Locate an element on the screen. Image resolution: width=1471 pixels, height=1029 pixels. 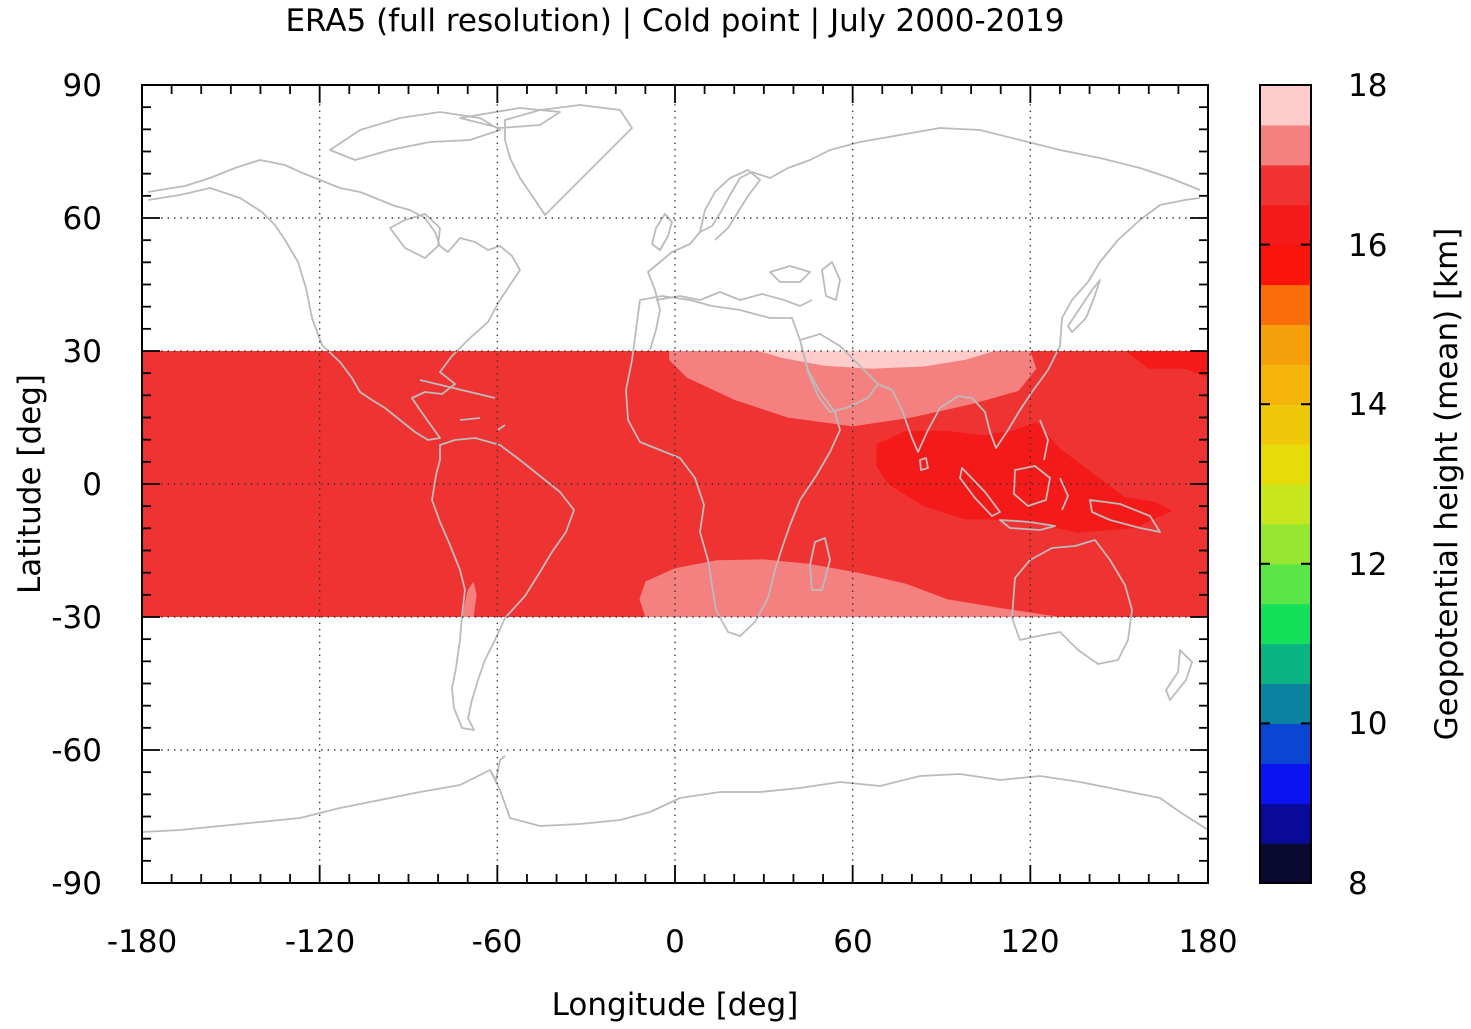
coast-new-guinea is located at coordinates (1125, 516).